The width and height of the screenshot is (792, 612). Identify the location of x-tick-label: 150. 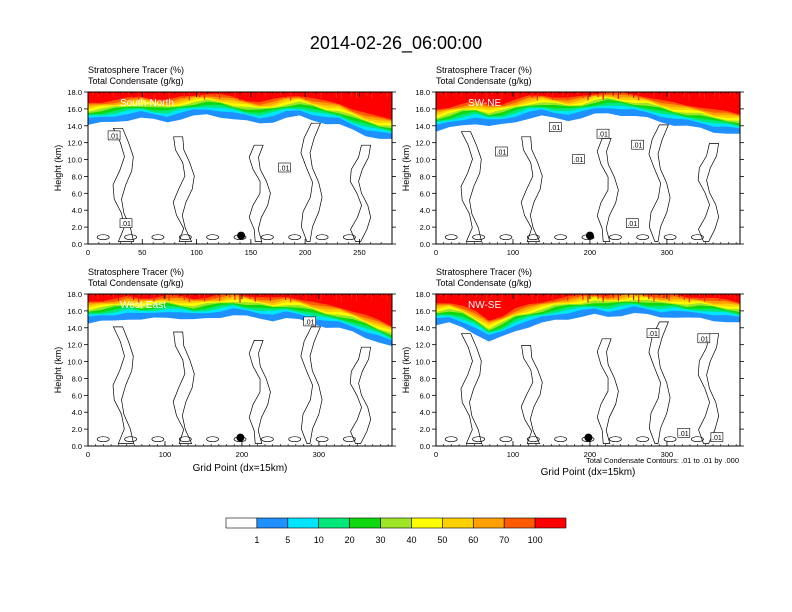
(251, 252).